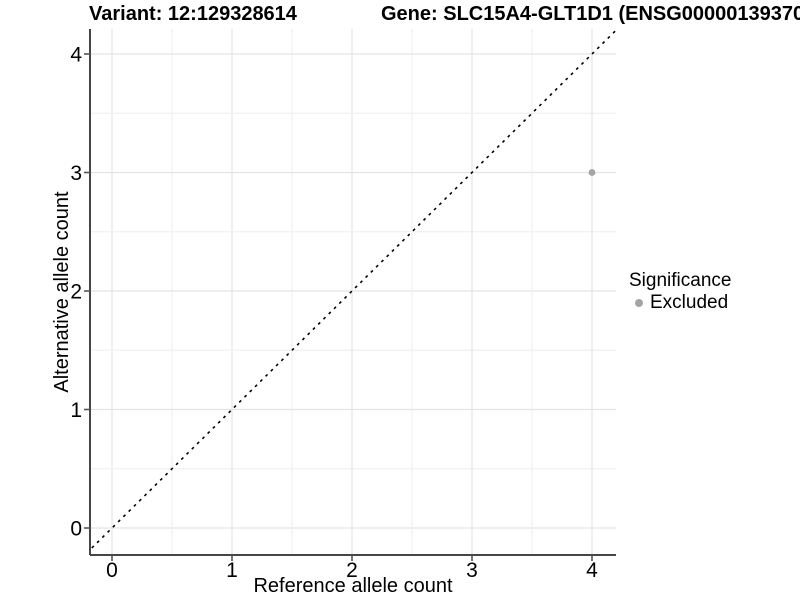 This screenshot has height=600, width=800. I want to click on legend-item-excluded: Excluded, so click(680, 302).